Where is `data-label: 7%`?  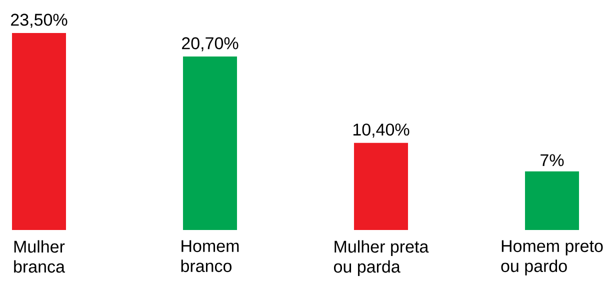
data-label: 7% is located at coordinates (552, 160).